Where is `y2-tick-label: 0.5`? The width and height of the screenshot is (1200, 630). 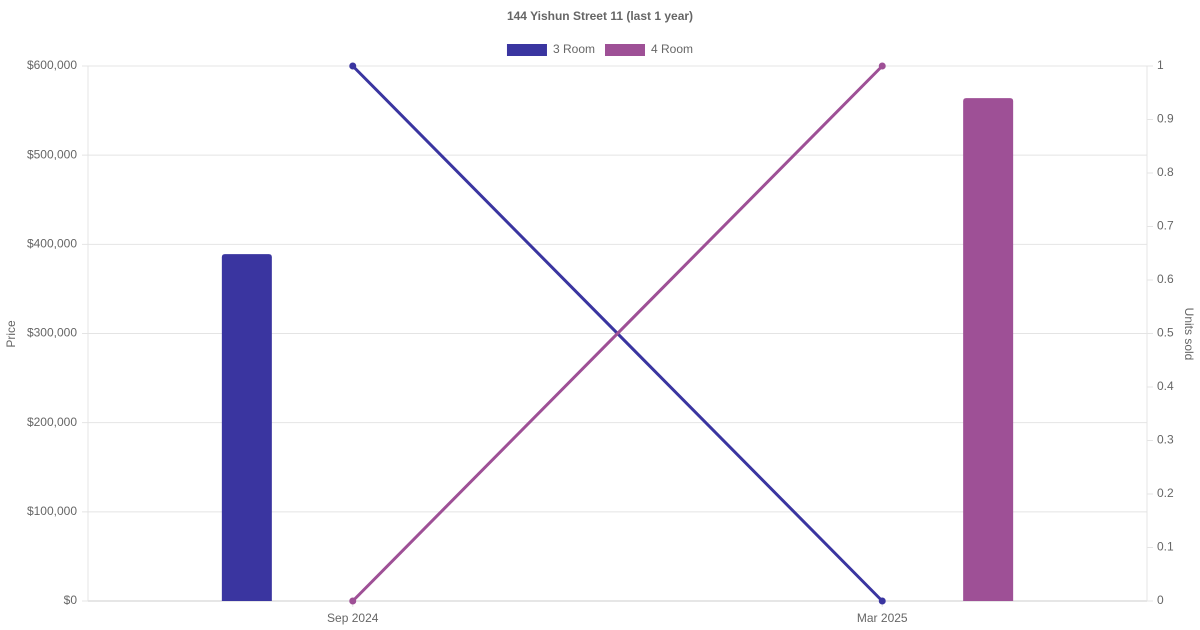 y2-tick-label: 0.5 is located at coordinates (1165, 333).